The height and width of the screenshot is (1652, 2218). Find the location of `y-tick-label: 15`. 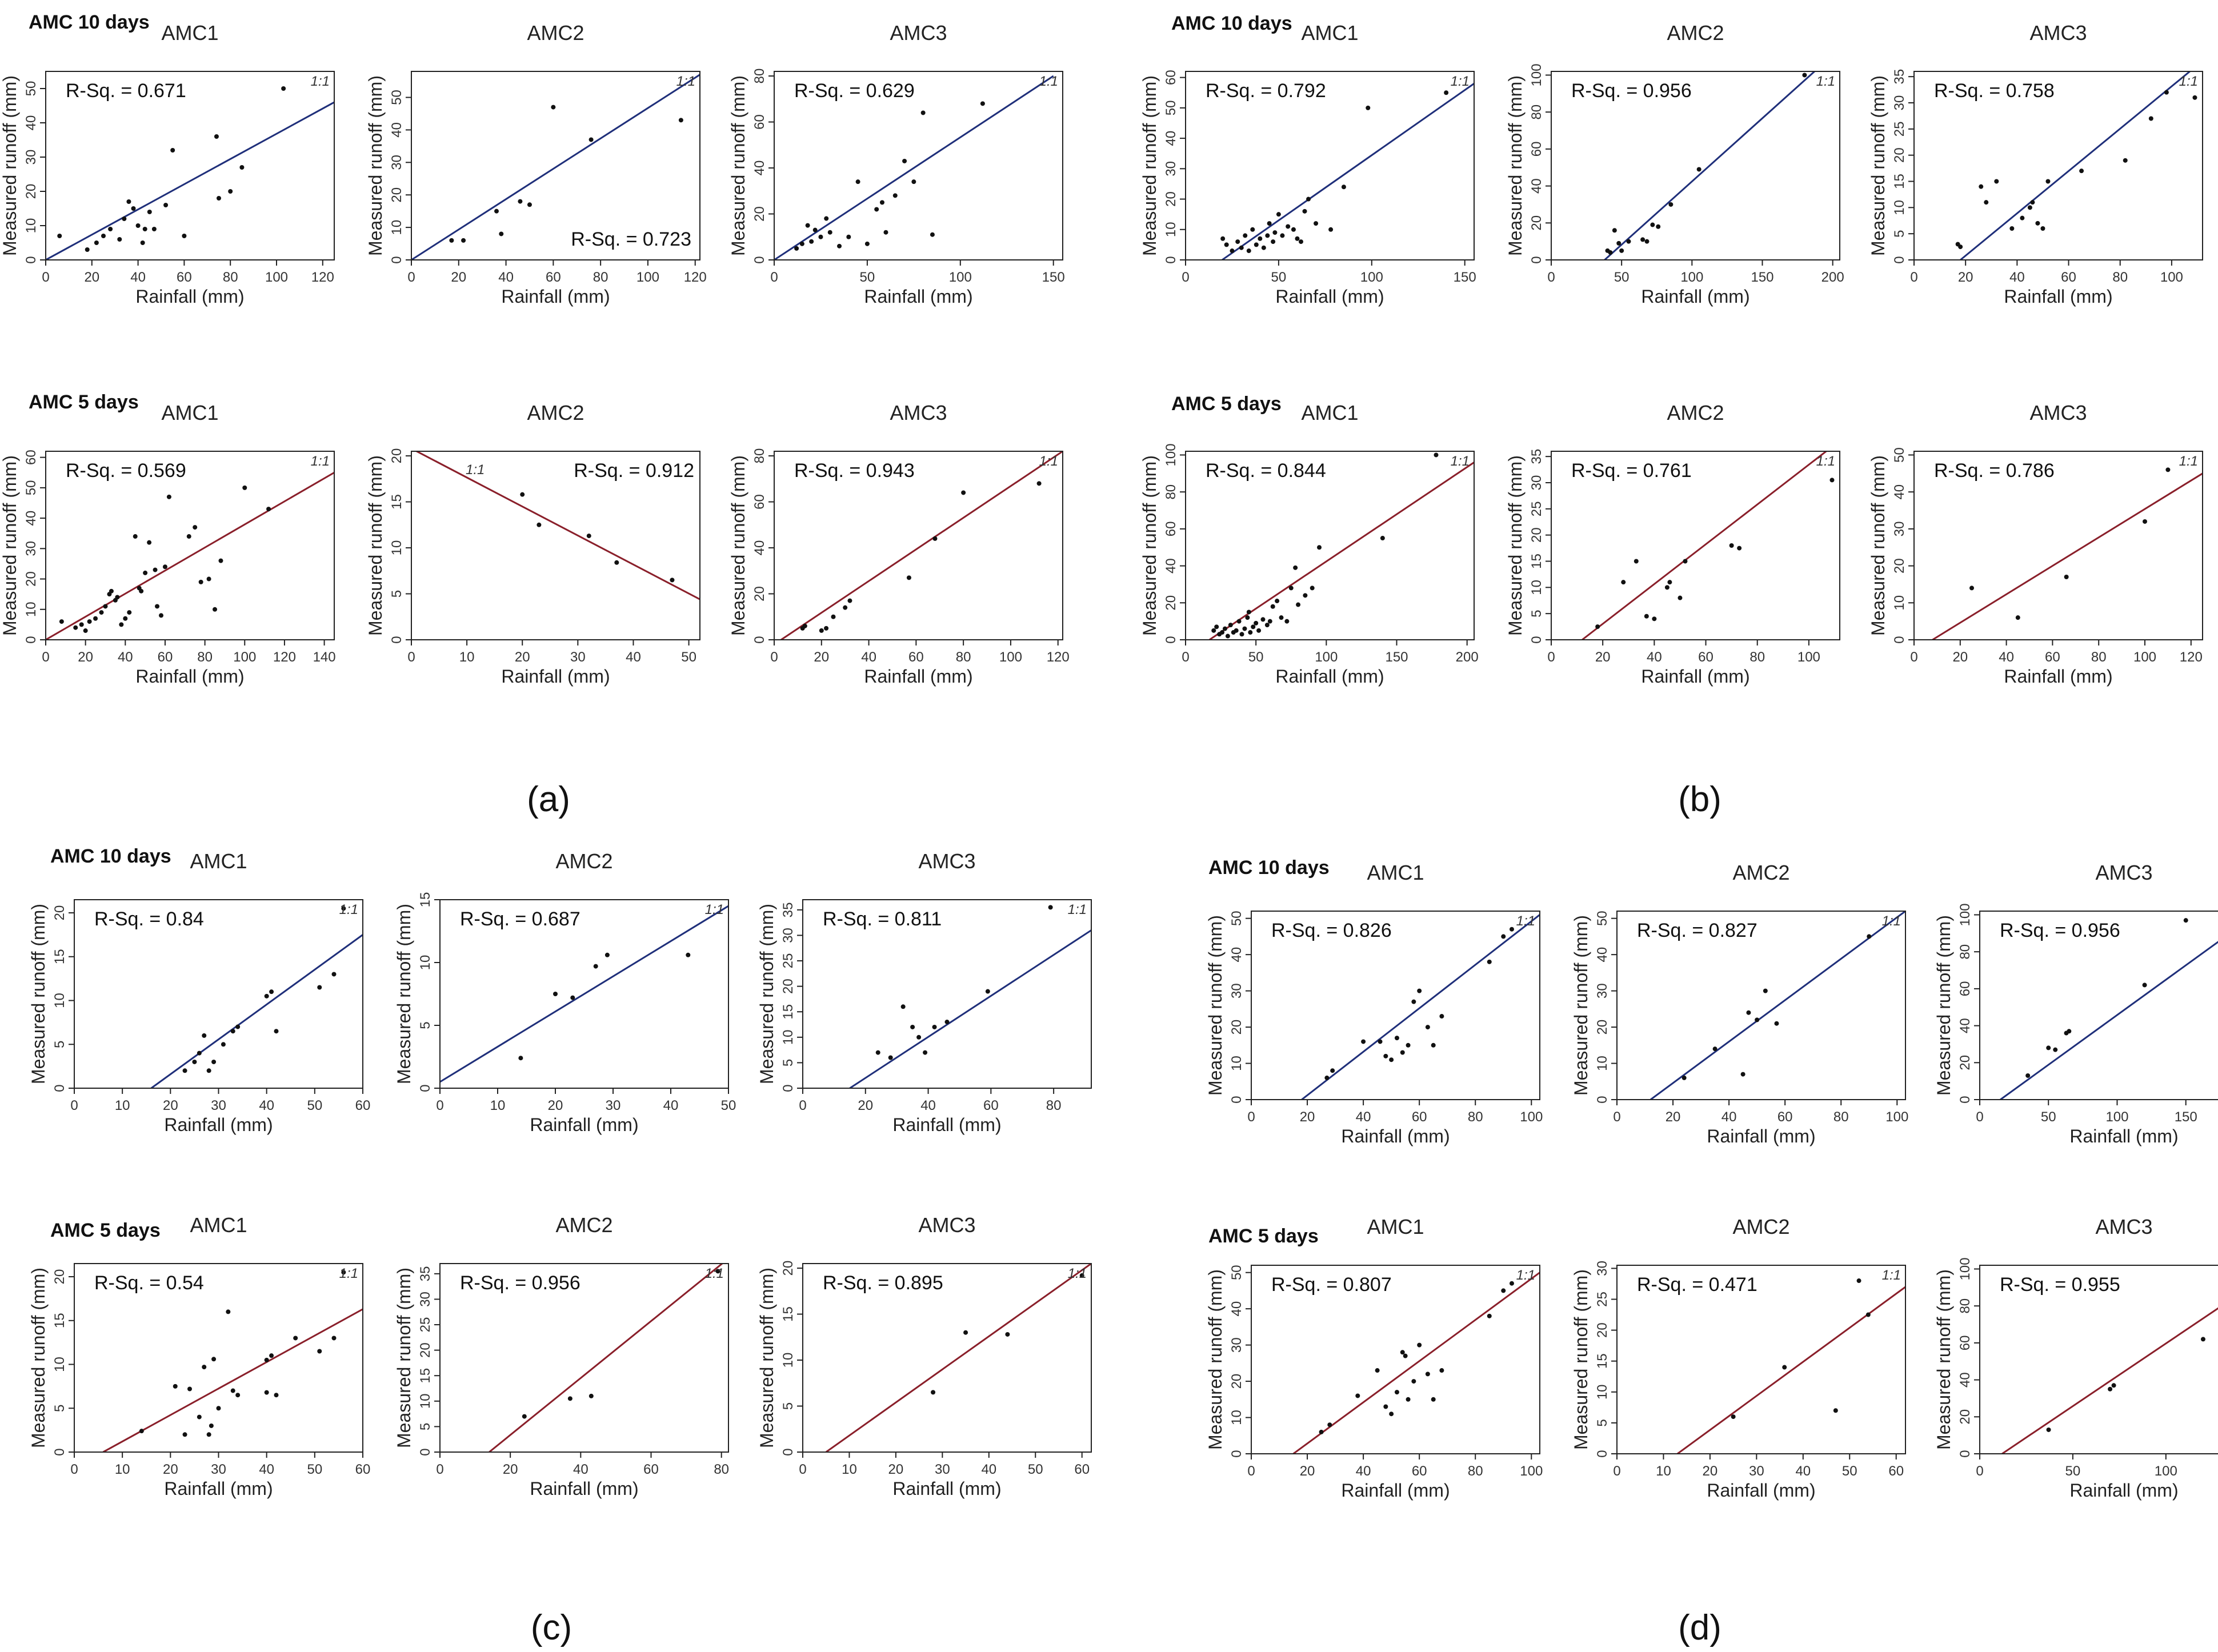

y-tick-label: 15 is located at coordinates (425, 900).